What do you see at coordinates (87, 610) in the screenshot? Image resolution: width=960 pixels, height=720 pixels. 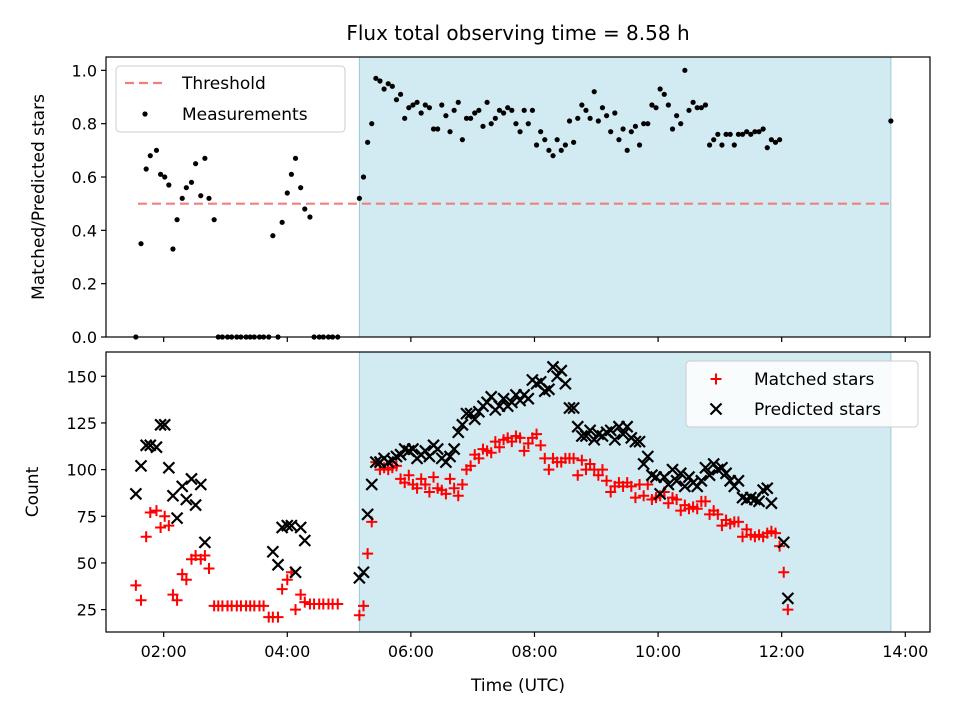 I see `y-tick-label: 25` at bounding box center [87, 610].